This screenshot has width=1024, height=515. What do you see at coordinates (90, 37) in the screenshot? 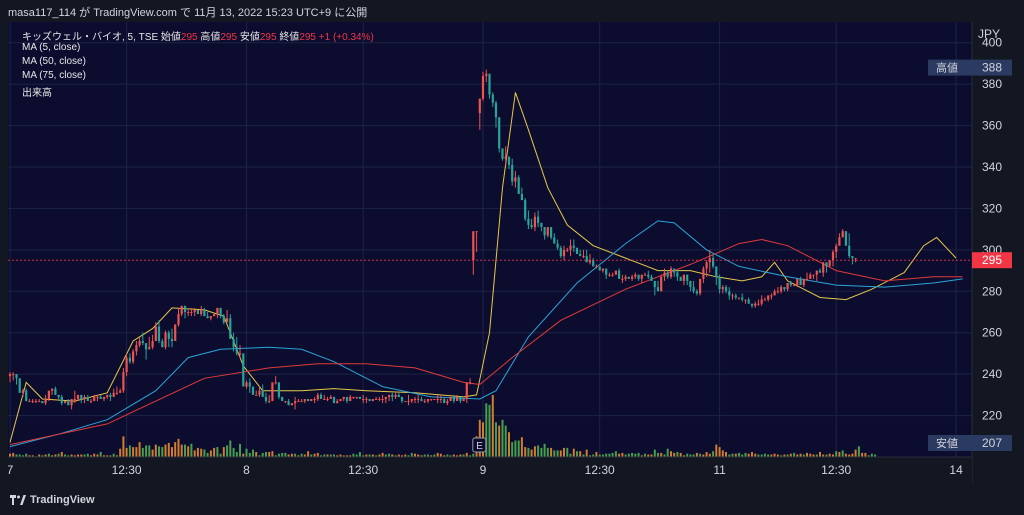
I see `symbol-title: キッズウェル・バイオ, 5, TSE` at bounding box center [90, 37].